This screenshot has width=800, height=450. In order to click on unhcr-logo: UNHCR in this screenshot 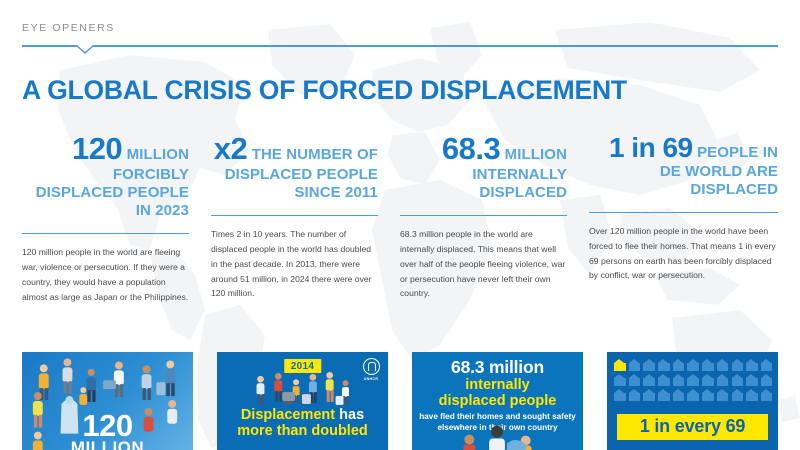, I will do `click(371, 369)`.